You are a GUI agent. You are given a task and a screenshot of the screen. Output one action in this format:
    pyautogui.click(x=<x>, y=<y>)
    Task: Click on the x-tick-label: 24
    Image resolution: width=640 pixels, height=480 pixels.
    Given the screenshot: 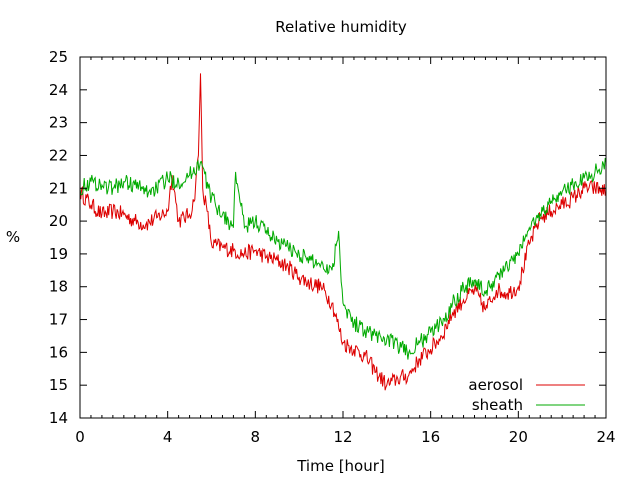 What is the action you would take?
    pyautogui.click(x=605, y=437)
    